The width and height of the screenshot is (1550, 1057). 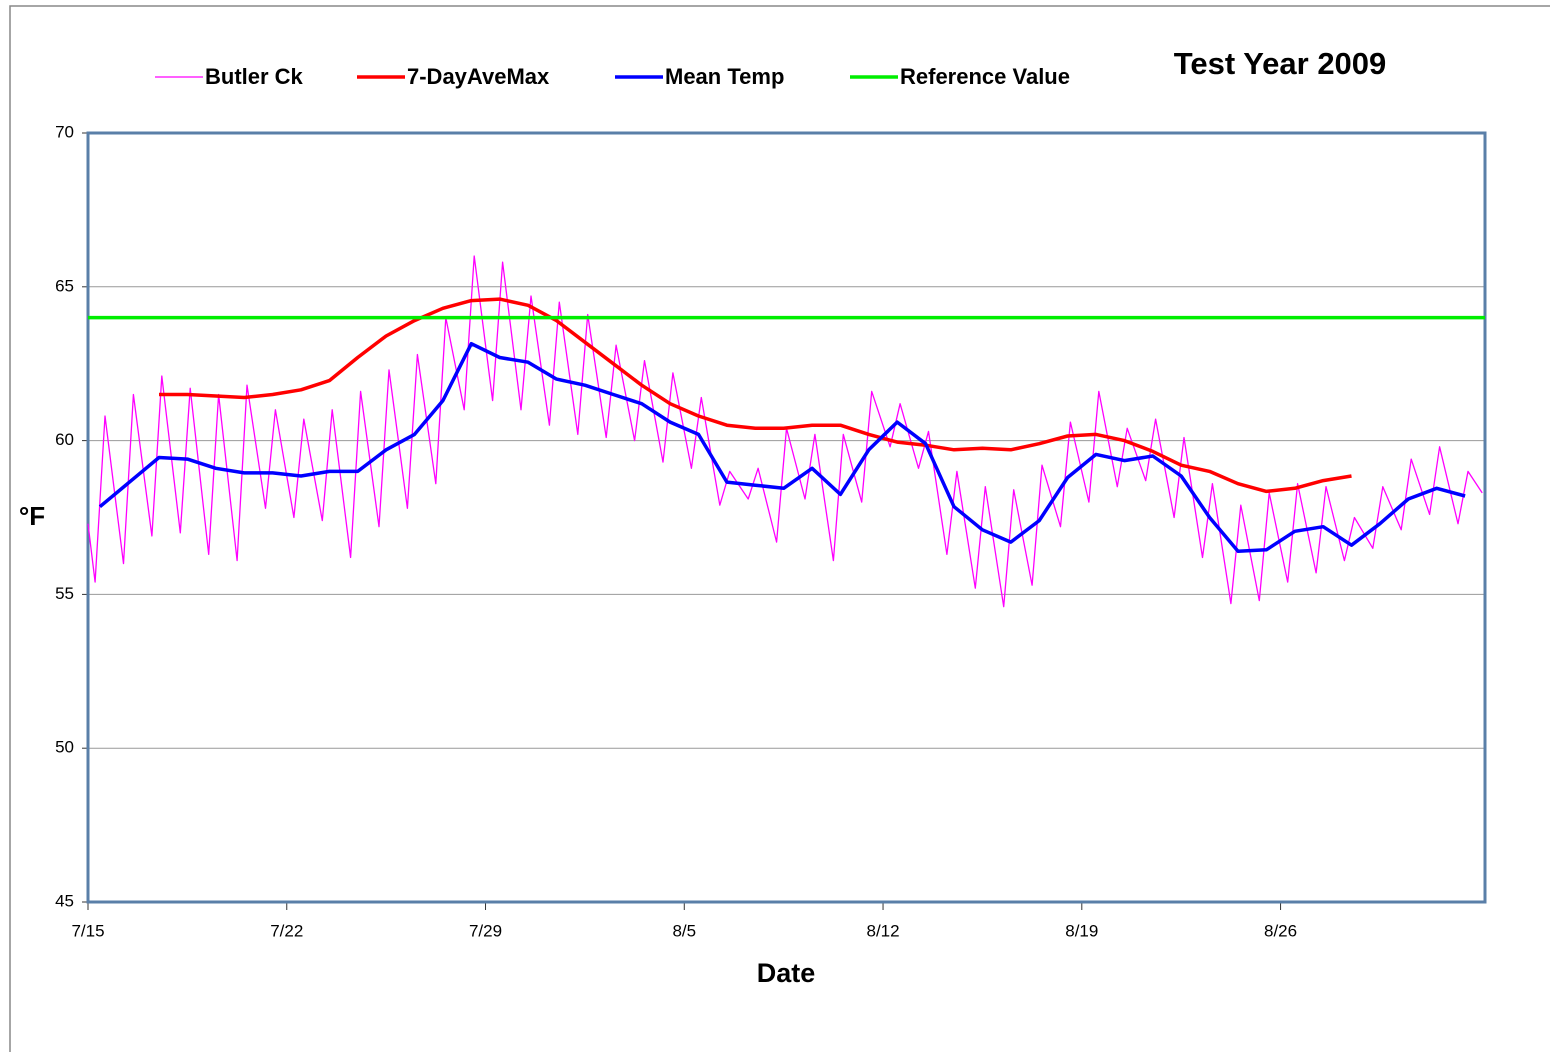 What do you see at coordinates (478, 76) in the screenshot?
I see `legend-label: 7-DayAveMax` at bounding box center [478, 76].